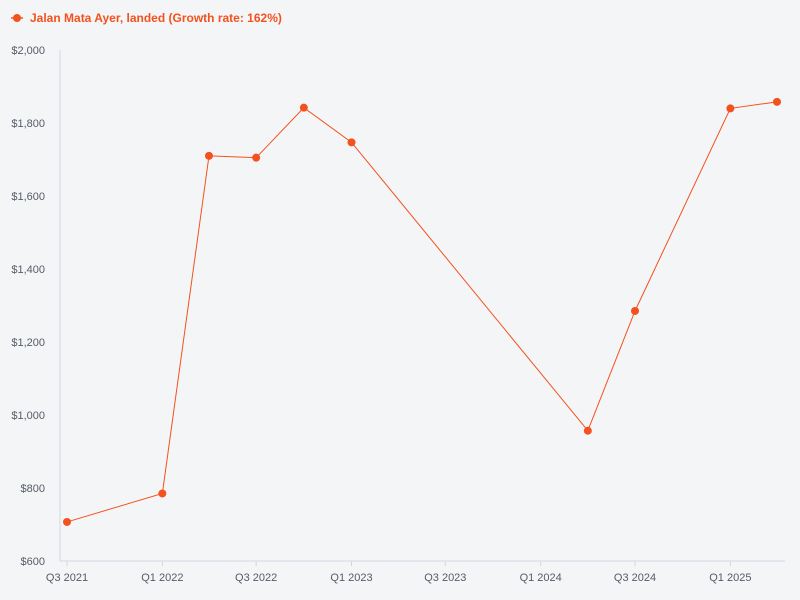 The width and height of the screenshot is (800, 600). What do you see at coordinates (33, 489) in the screenshot?
I see `y-tick-label: $800` at bounding box center [33, 489].